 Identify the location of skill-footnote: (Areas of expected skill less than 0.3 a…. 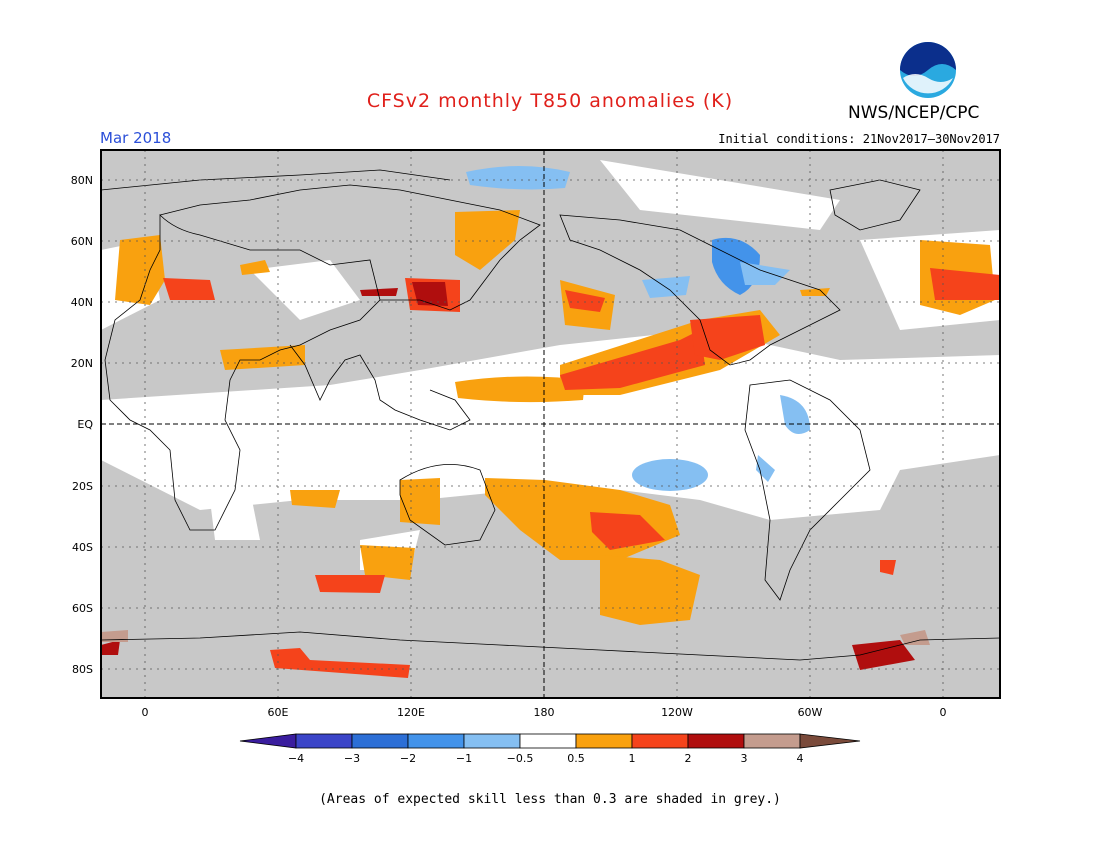
(550, 799).